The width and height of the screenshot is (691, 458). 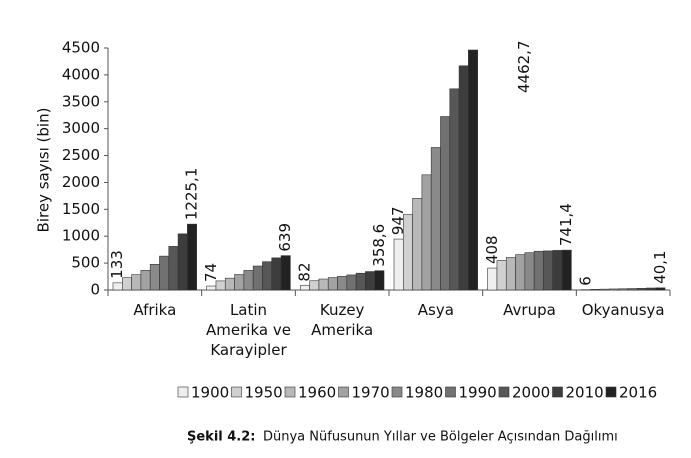 What do you see at coordinates (660, 266) in the screenshot?
I see `value-label: 40,1` at bounding box center [660, 266].